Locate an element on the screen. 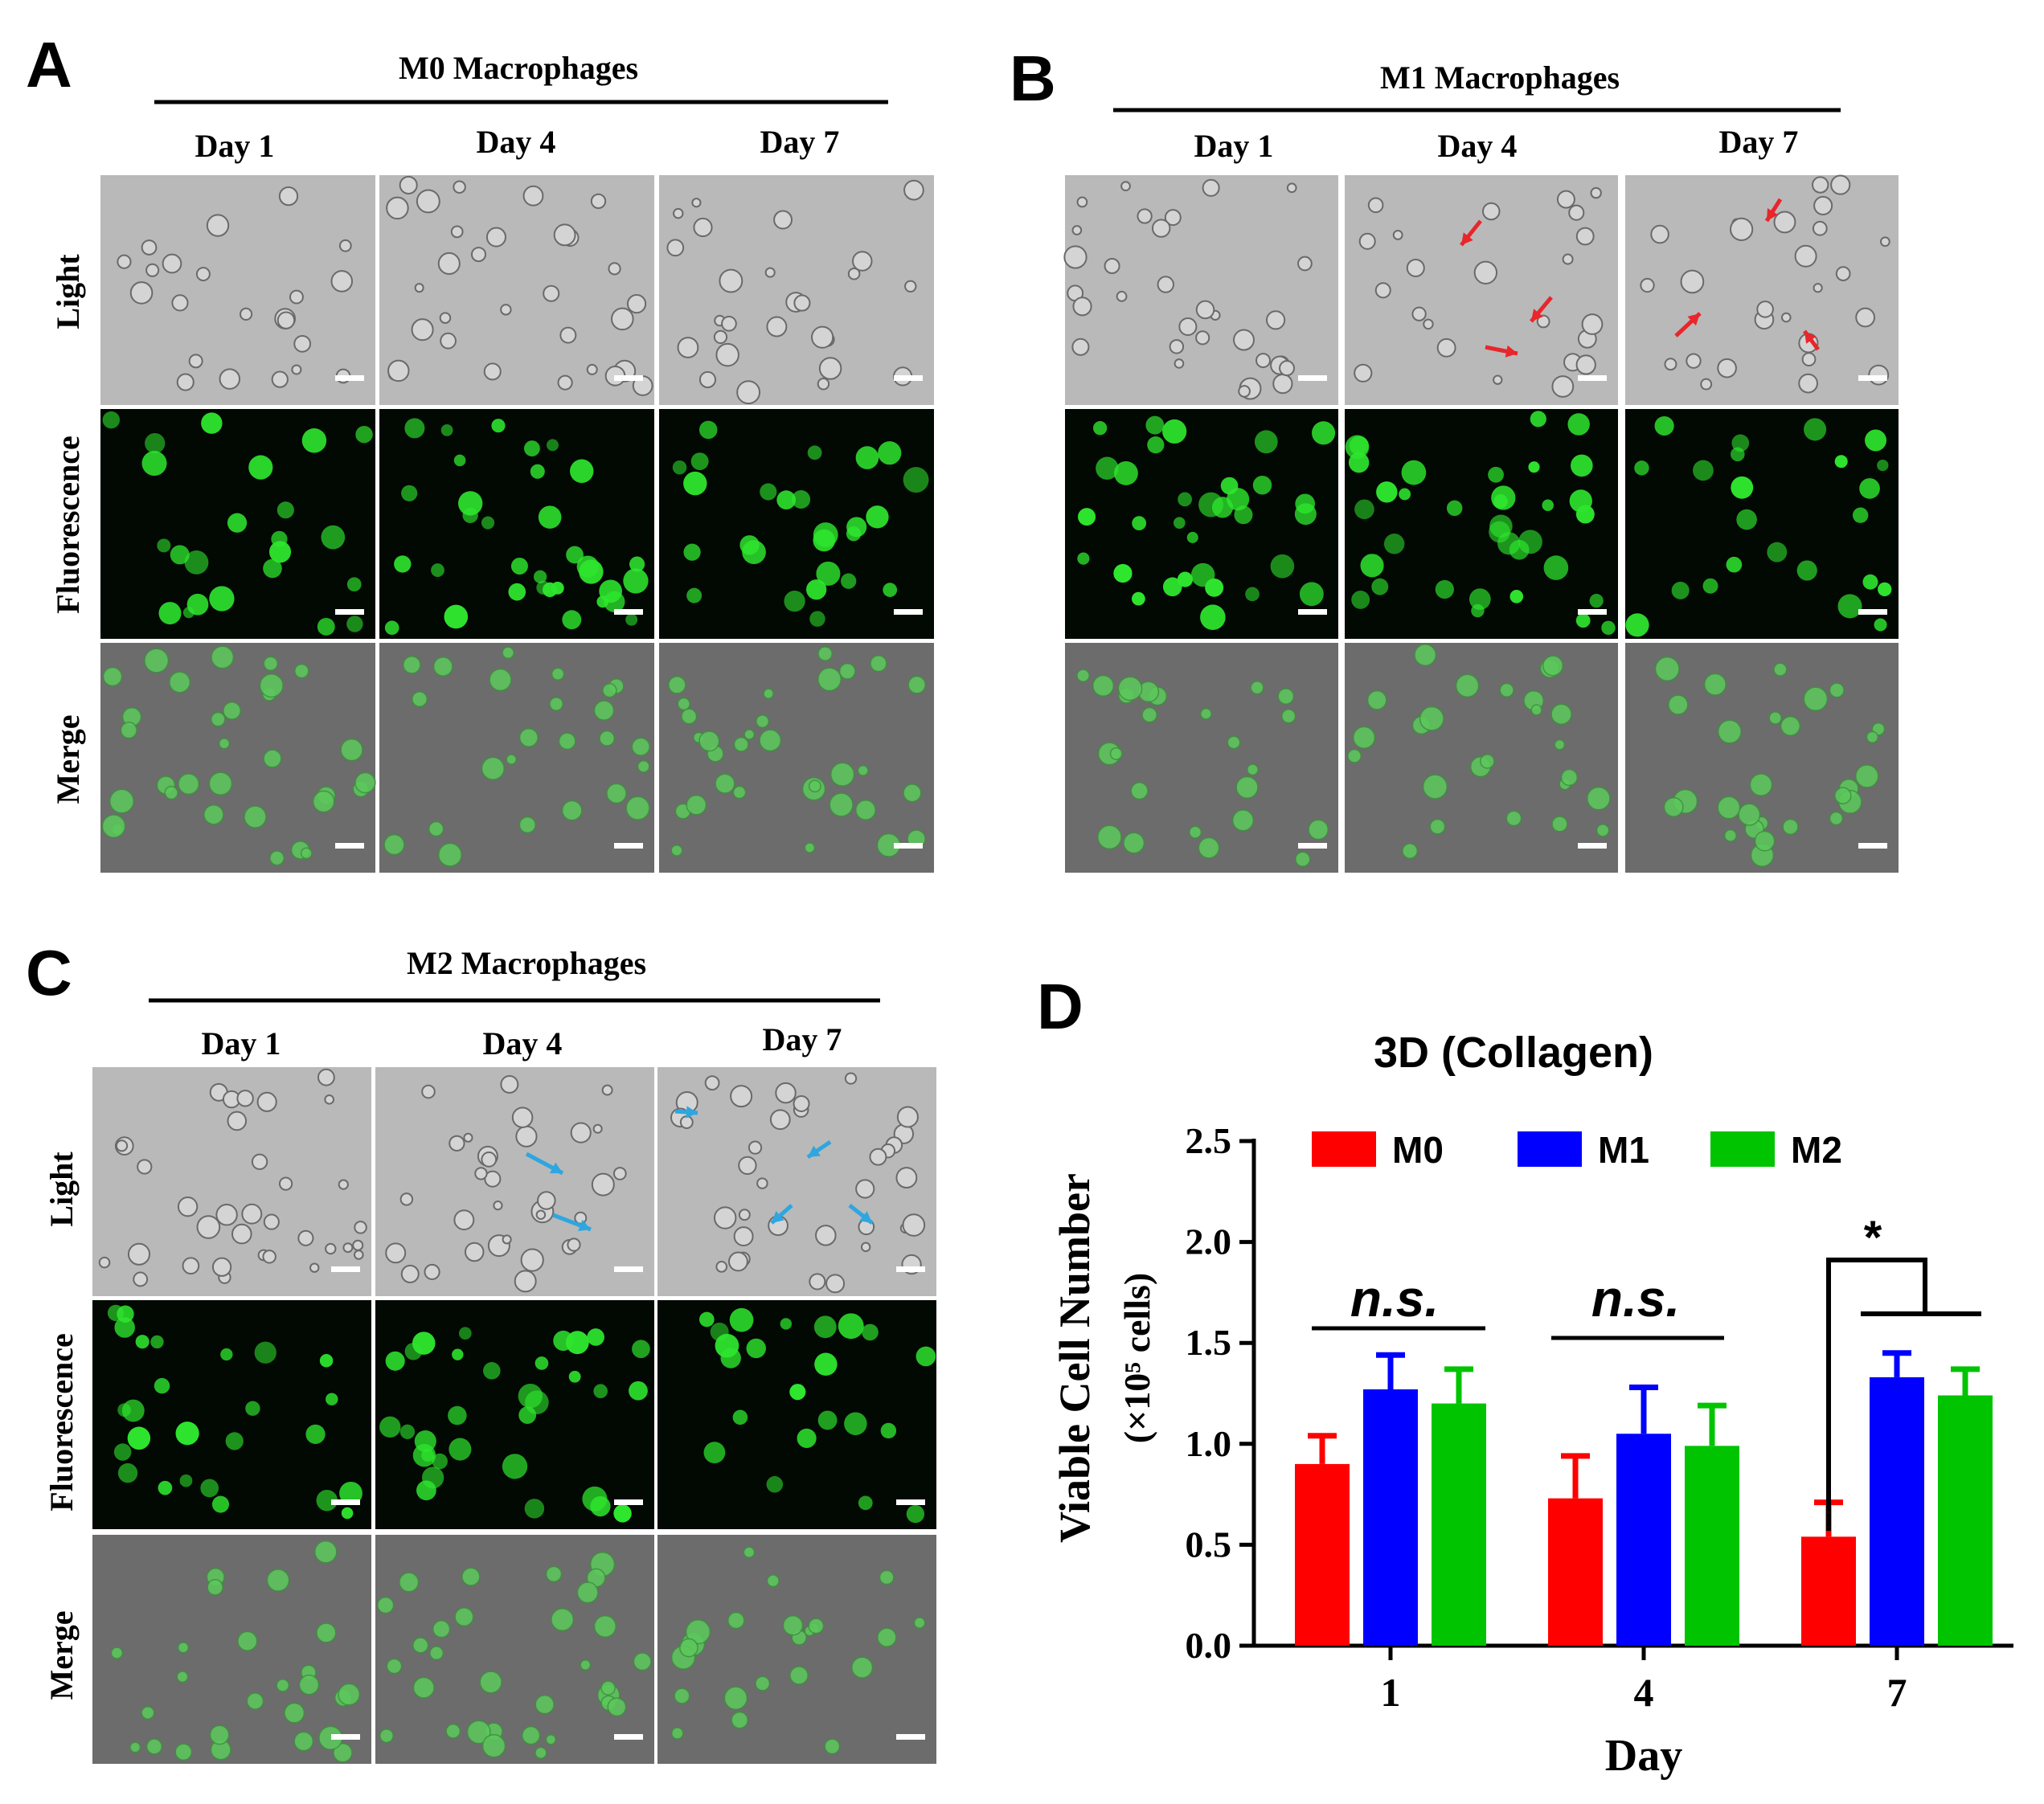  legend-swatch is located at coordinates (1742, 1149).